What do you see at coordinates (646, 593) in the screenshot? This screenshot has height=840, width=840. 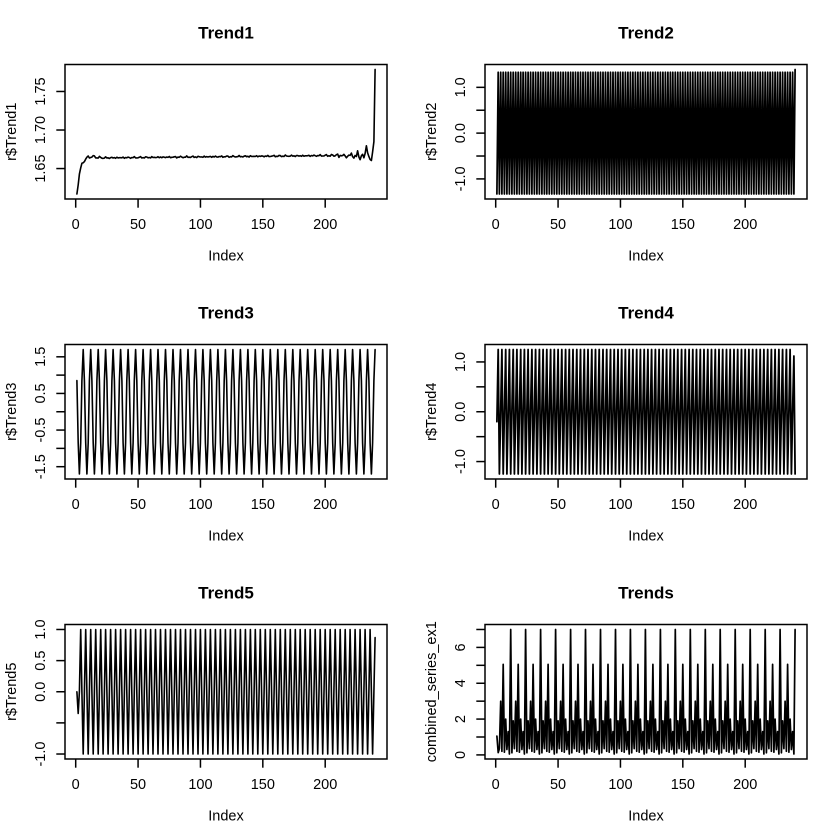 I see `svg-text: Trends` at bounding box center [646, 593].